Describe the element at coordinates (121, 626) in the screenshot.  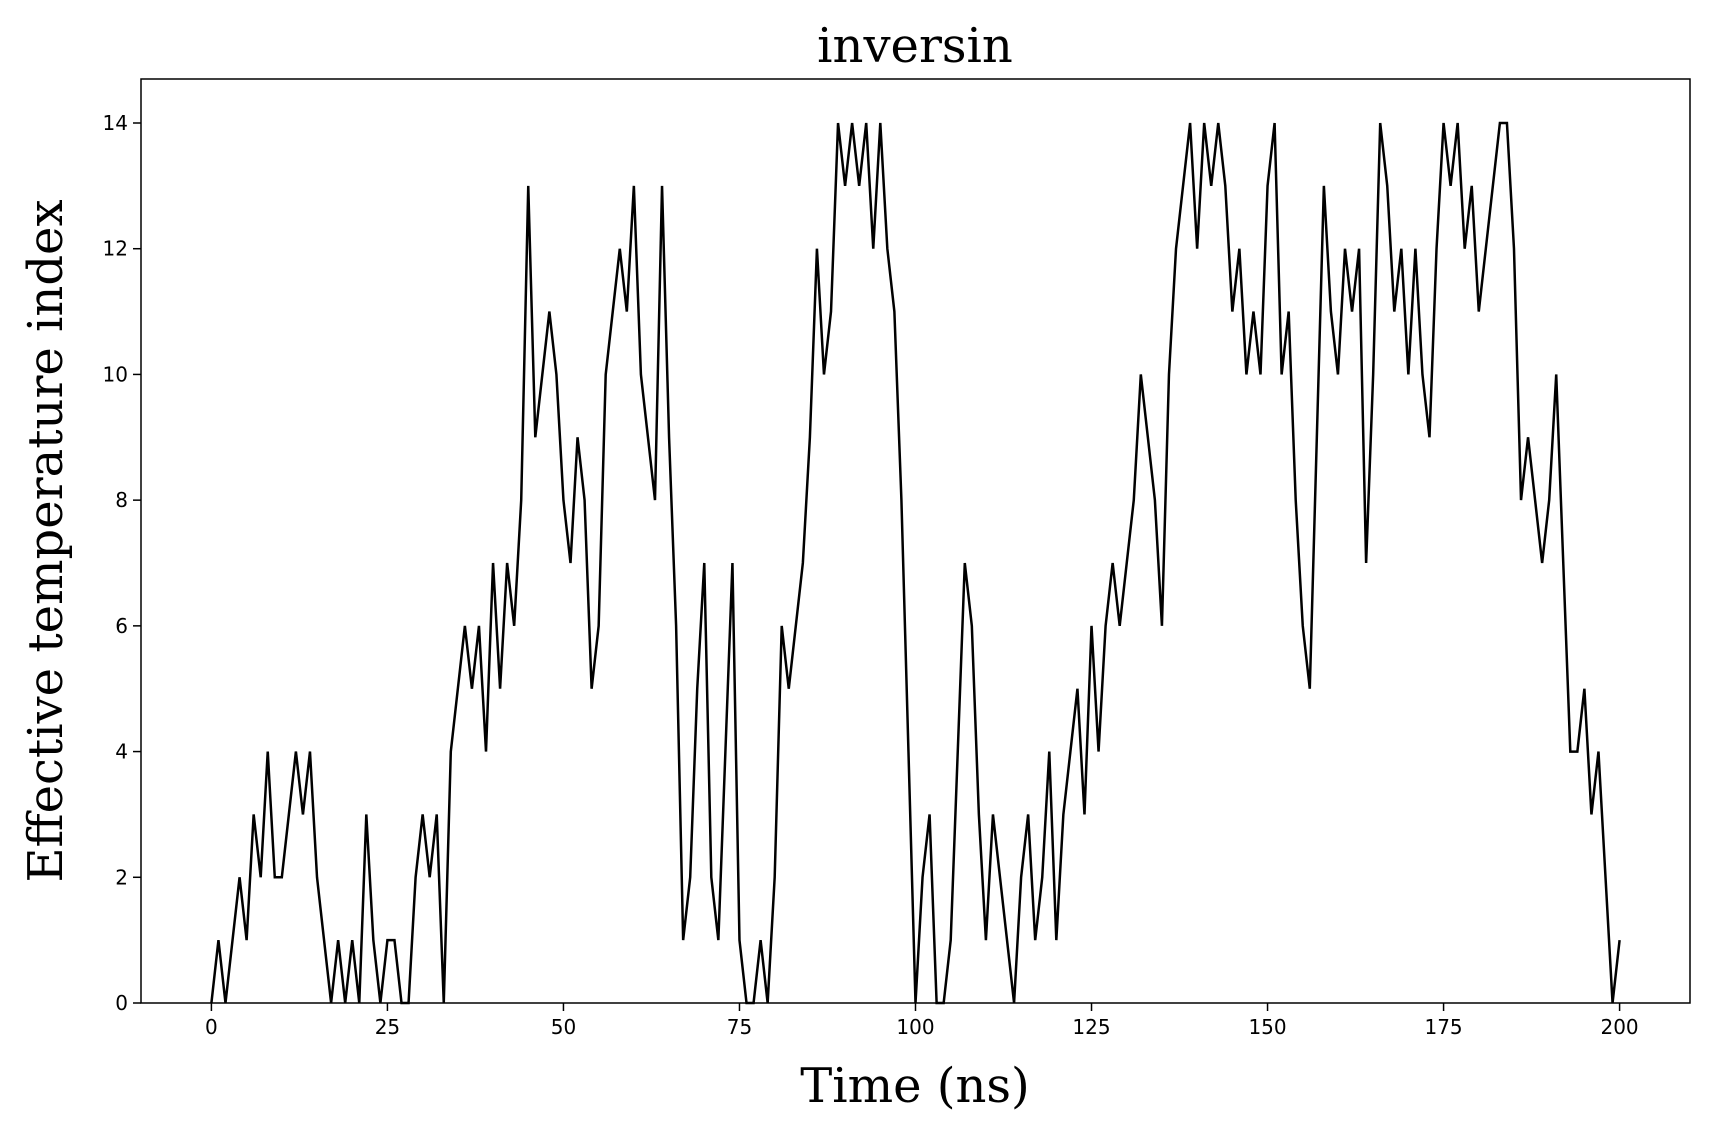
I see `y-tick-label: 6` at that location.